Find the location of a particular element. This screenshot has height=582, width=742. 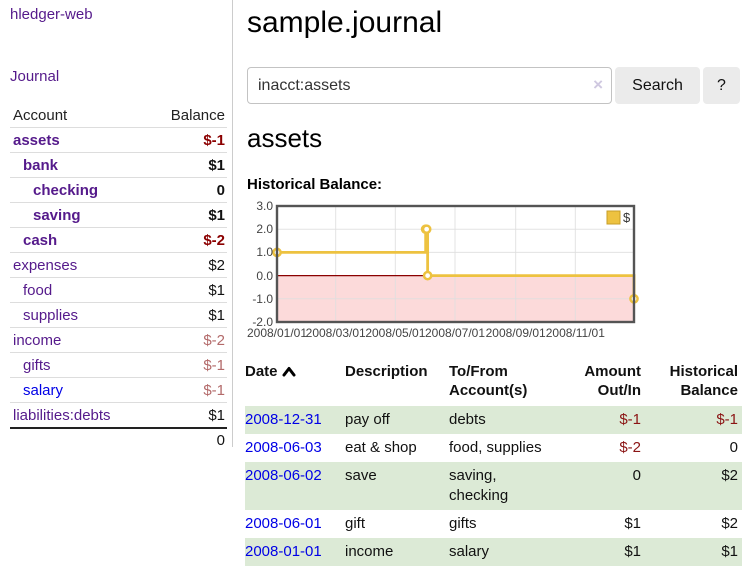

sidebar-item-journal: Journal is located at coordinates (35, 76).